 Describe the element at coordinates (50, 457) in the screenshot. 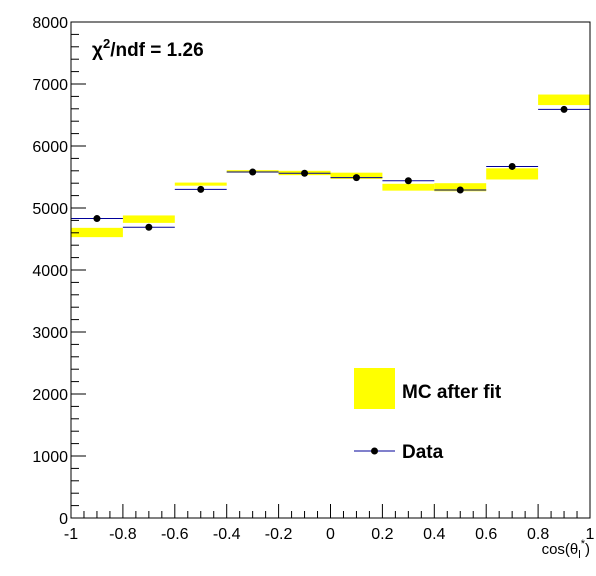

I see `y-tick-label: 1000` at that location.